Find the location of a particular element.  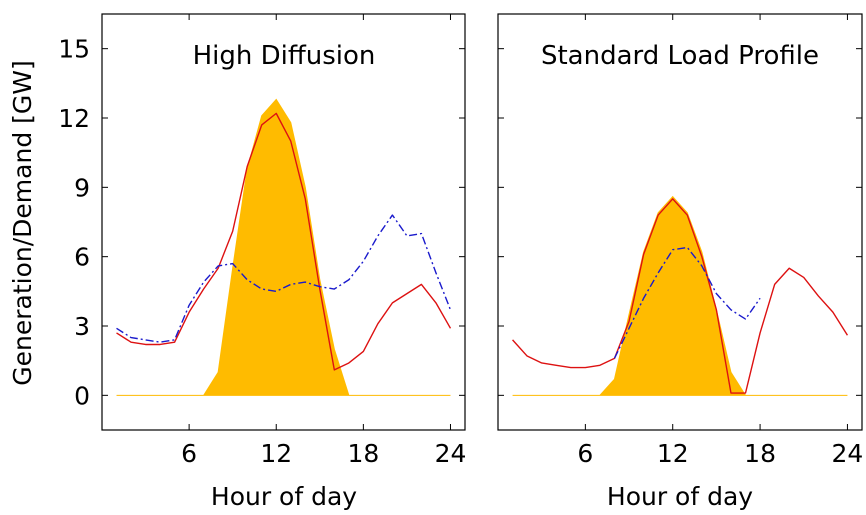

panel-title: Standard Load Profile is located at coordinates (680, 56).